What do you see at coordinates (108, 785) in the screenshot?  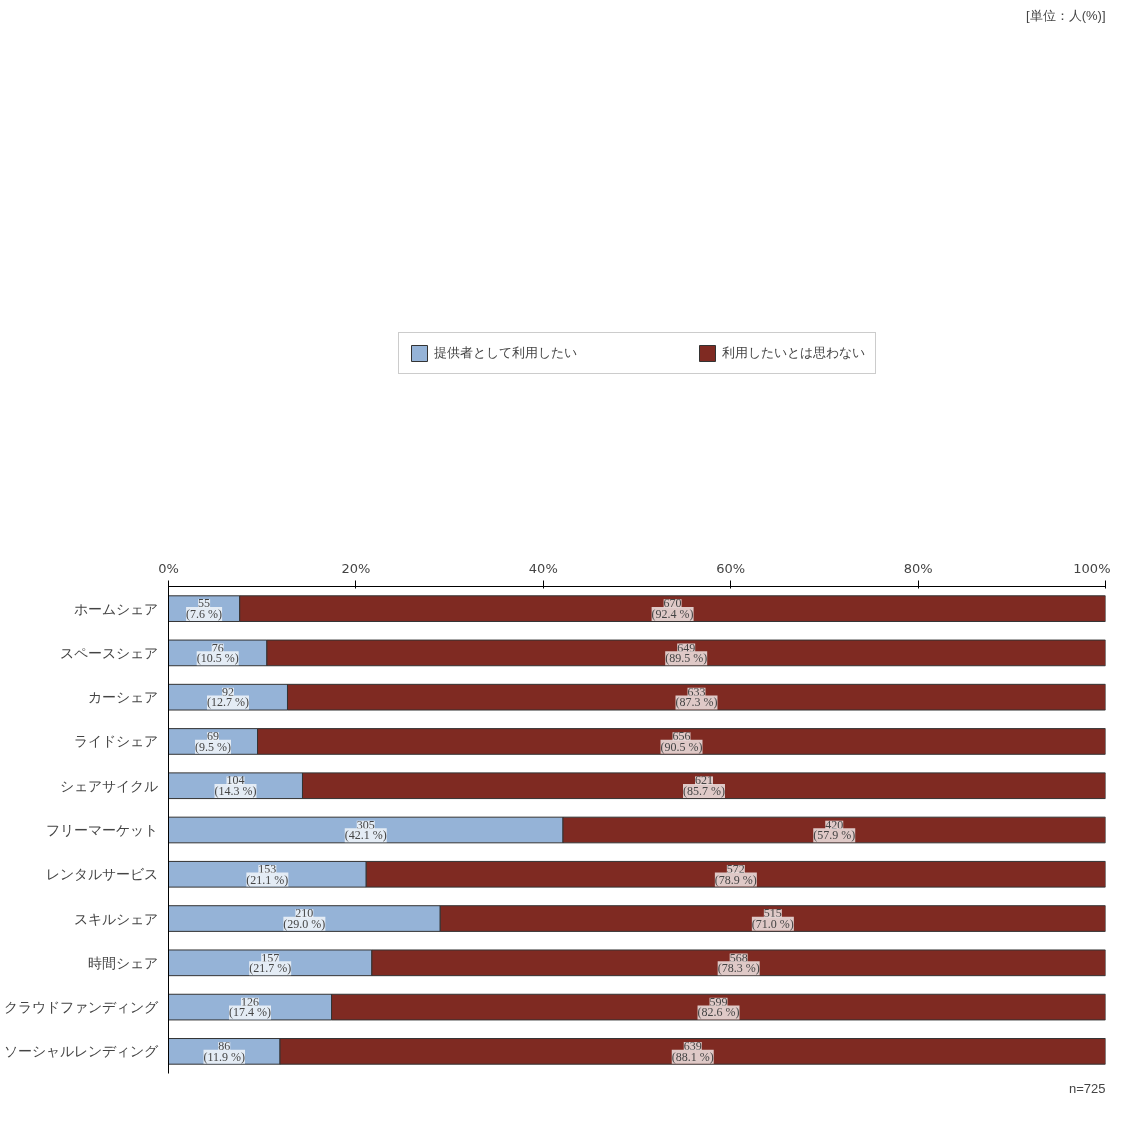 I see `y-tick-label: シェアサイクル` at bounding box center [108, 785].